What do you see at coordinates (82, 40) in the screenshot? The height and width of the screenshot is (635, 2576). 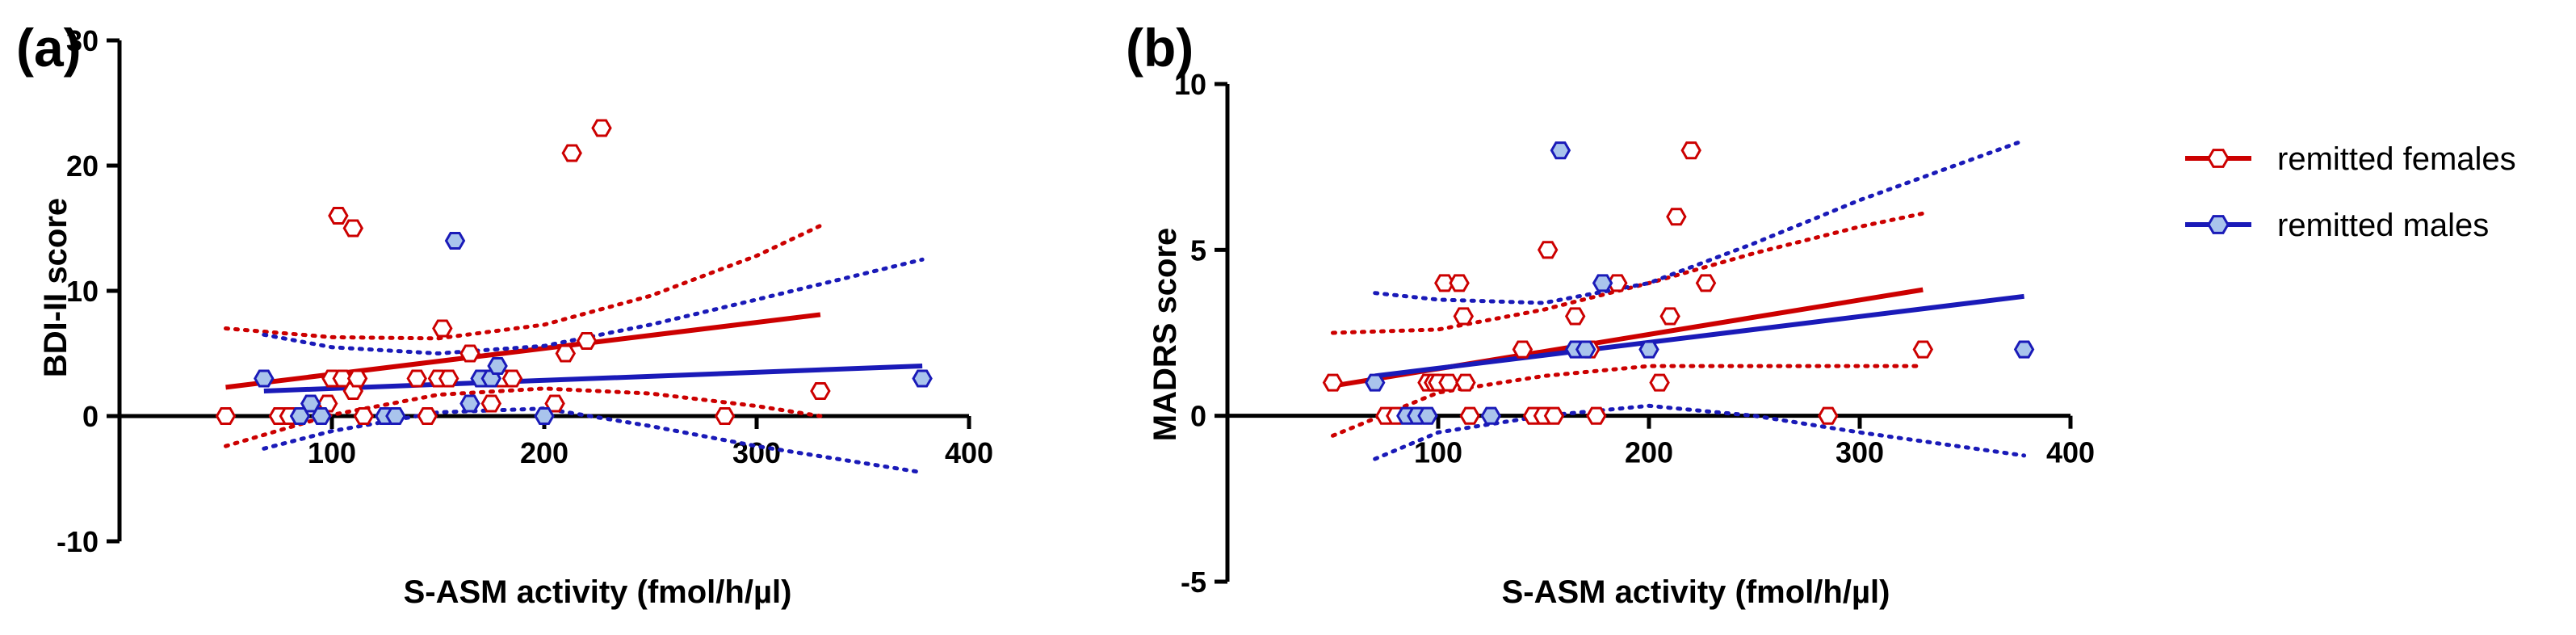 I see `panel-a-y-tick-label: 30` at bounding box center [82, 40].